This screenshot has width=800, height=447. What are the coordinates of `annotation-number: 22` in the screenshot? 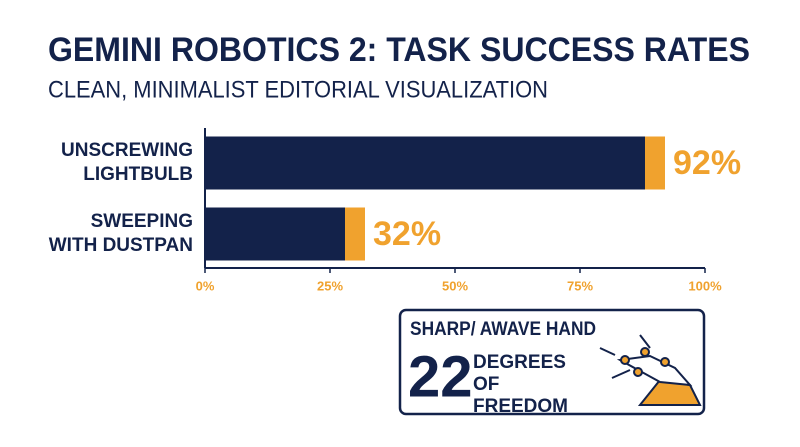 It's located at (440, 376).